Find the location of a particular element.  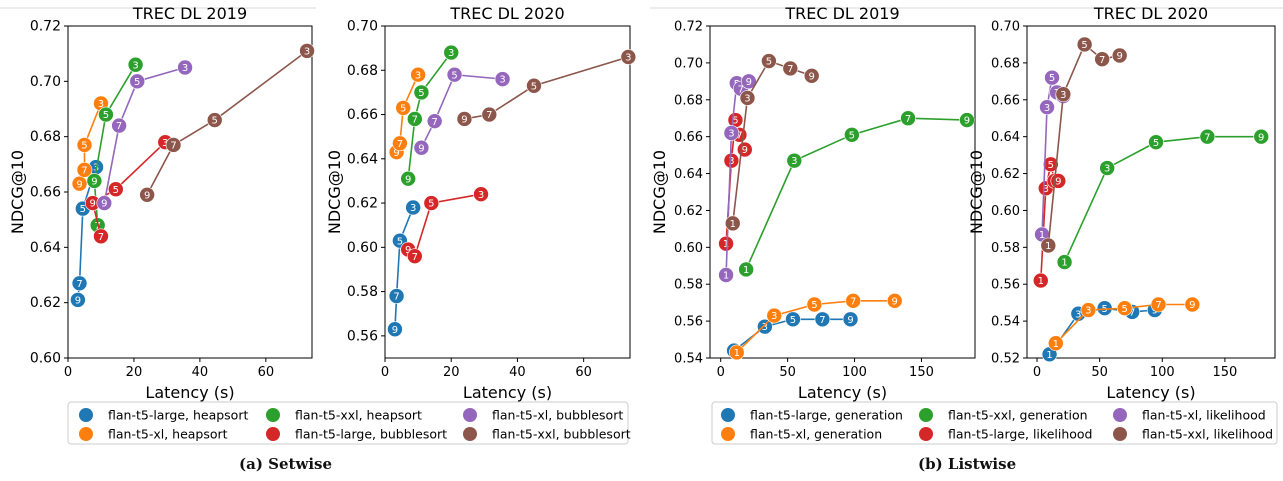

y-tick-label: 0.72 is located at coordinates (688, 27).